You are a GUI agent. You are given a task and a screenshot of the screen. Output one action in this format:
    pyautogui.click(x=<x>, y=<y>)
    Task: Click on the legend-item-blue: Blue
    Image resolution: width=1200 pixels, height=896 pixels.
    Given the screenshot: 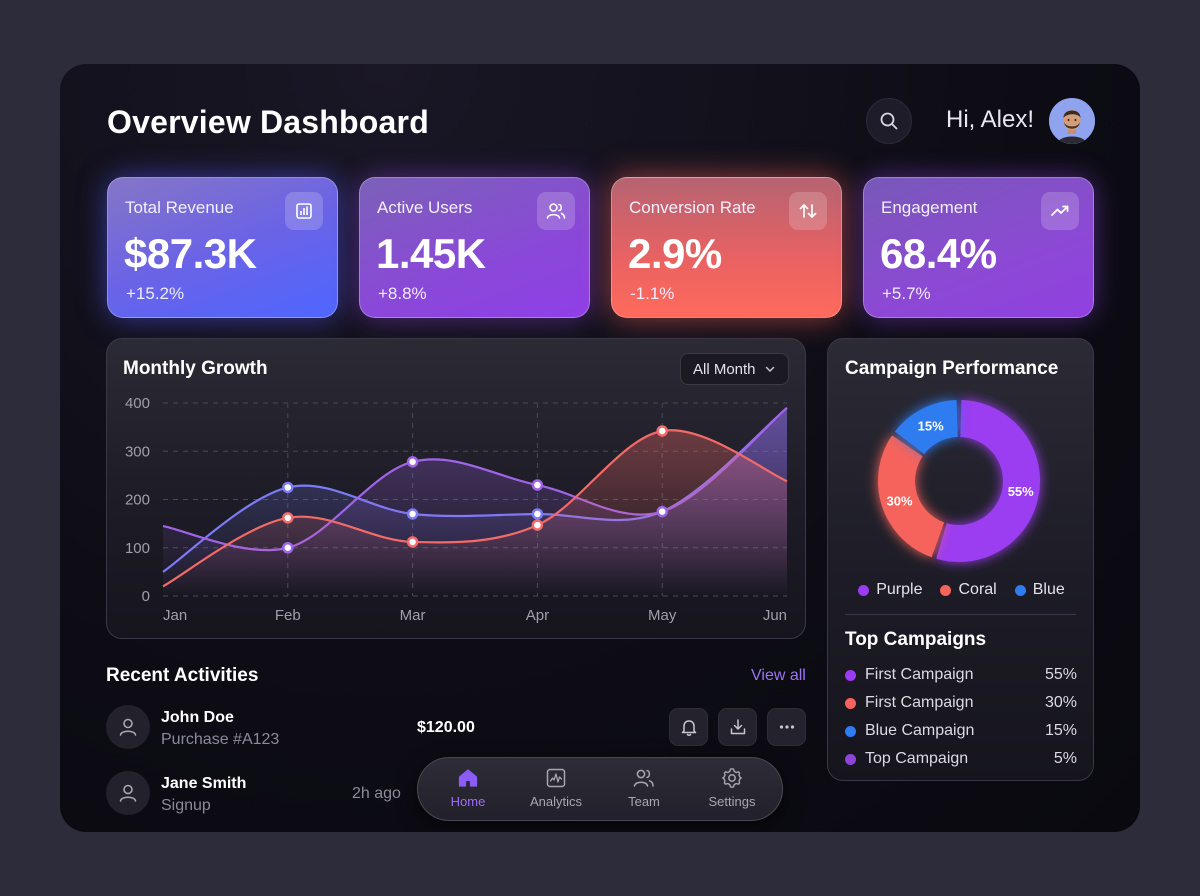 What is the action you would take?
    pyautogui.click(x=1039, y=590)
    